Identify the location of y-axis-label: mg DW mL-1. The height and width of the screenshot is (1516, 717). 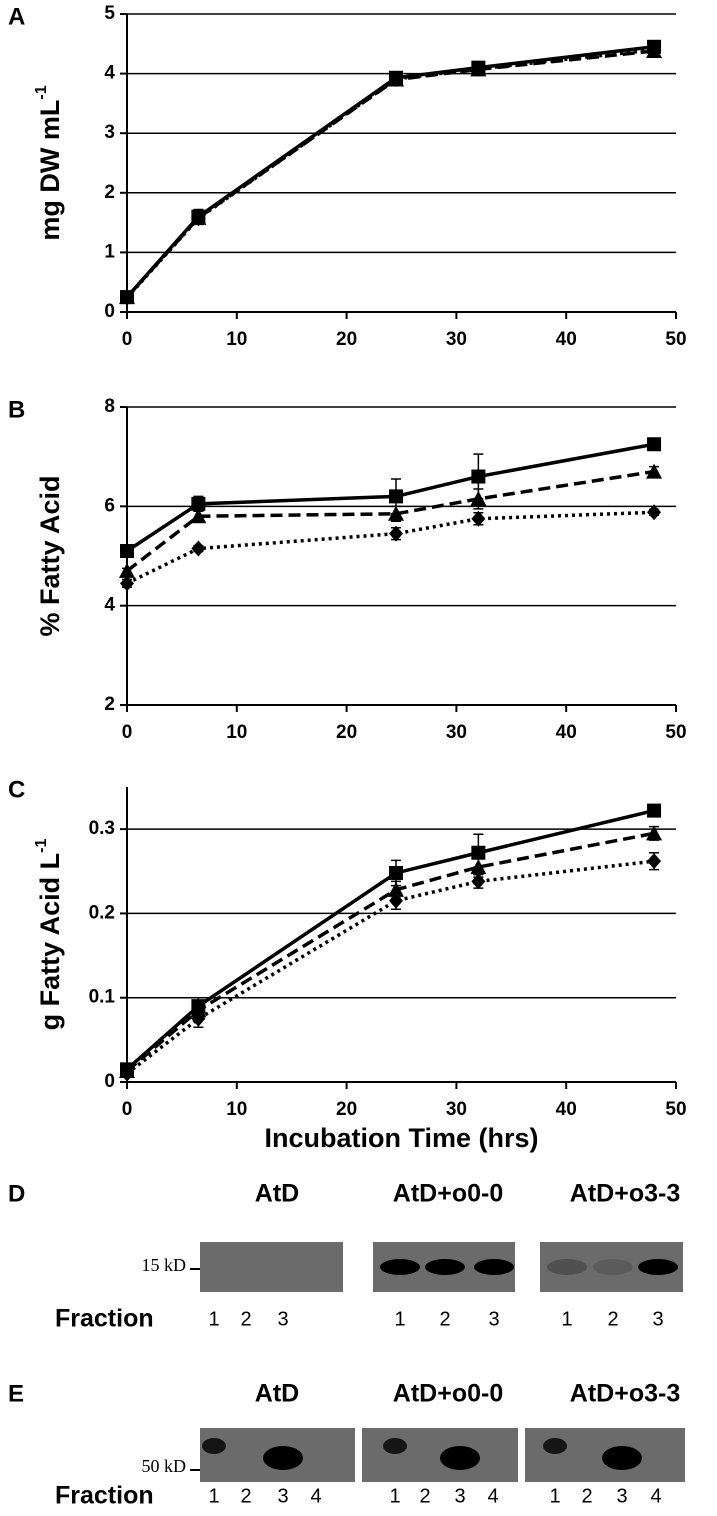
(49, 162).